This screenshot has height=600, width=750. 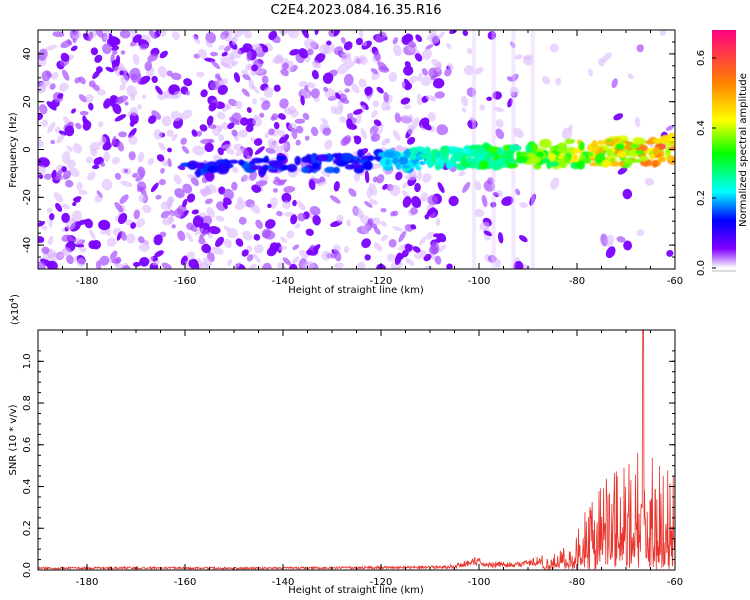 What do you see at coordinates (87, 582) in the screenshot?
I see `x-tick-label: -180` at bounding box center [87, 582].